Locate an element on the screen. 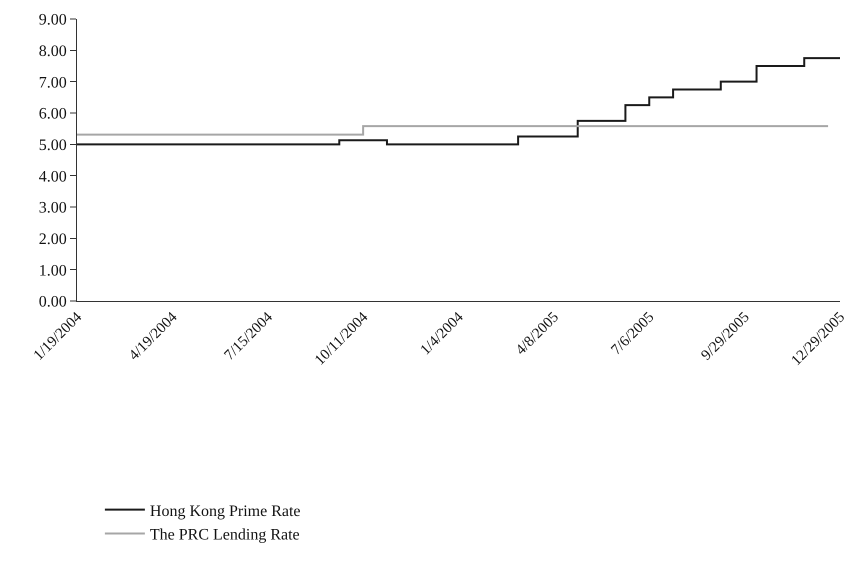 Image resolution: width=855 pixels, height=562 pixels. y-tick-label: 2.00 is located at coordinates (52, 239).